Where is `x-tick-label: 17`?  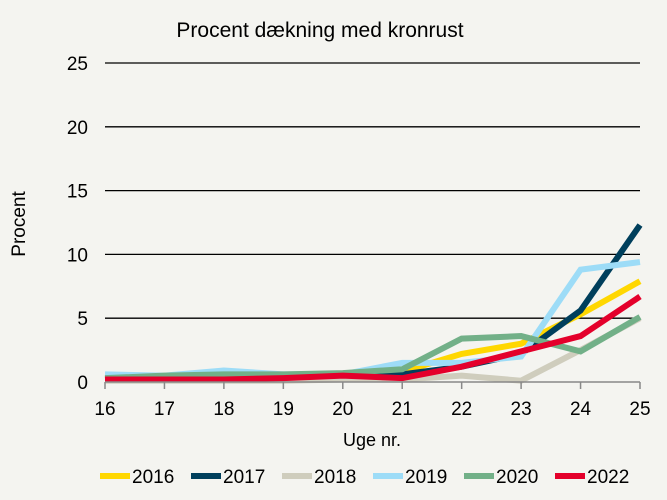
x-tick-label: 17 is located at coordinates (164, 409).